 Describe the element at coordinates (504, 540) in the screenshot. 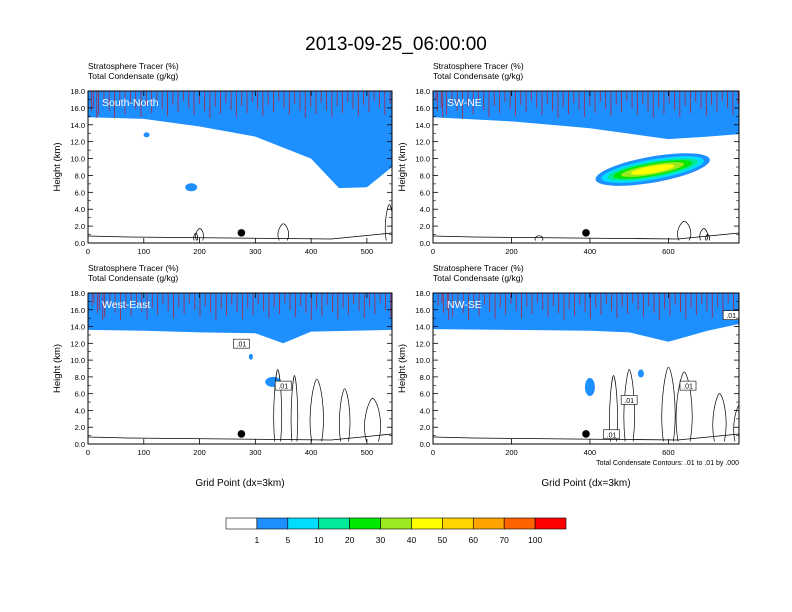

I see `colorbar-label: 70` at that location.